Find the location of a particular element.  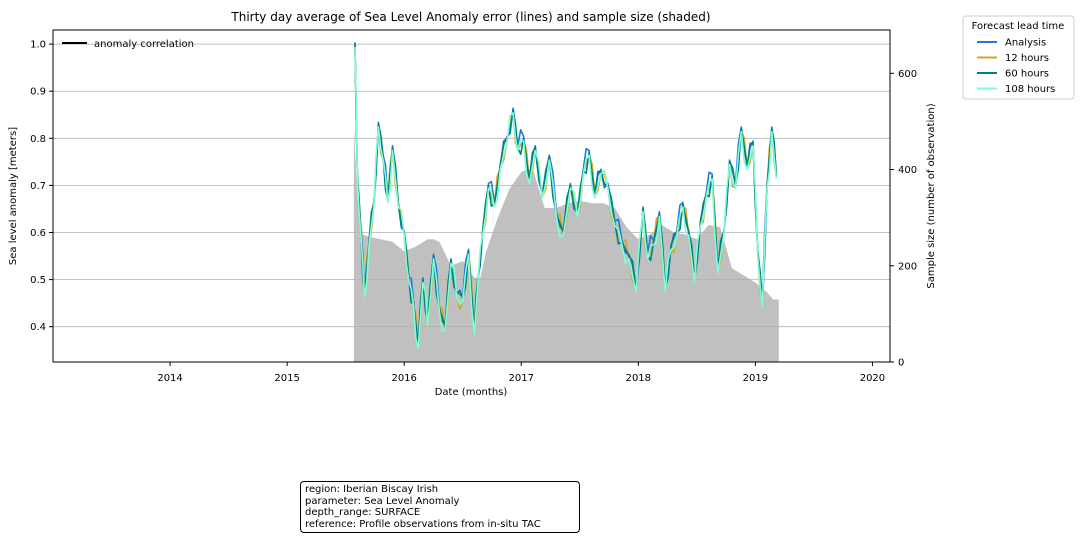

y2-tick-label: 0 is located at coordinates (901, 363).